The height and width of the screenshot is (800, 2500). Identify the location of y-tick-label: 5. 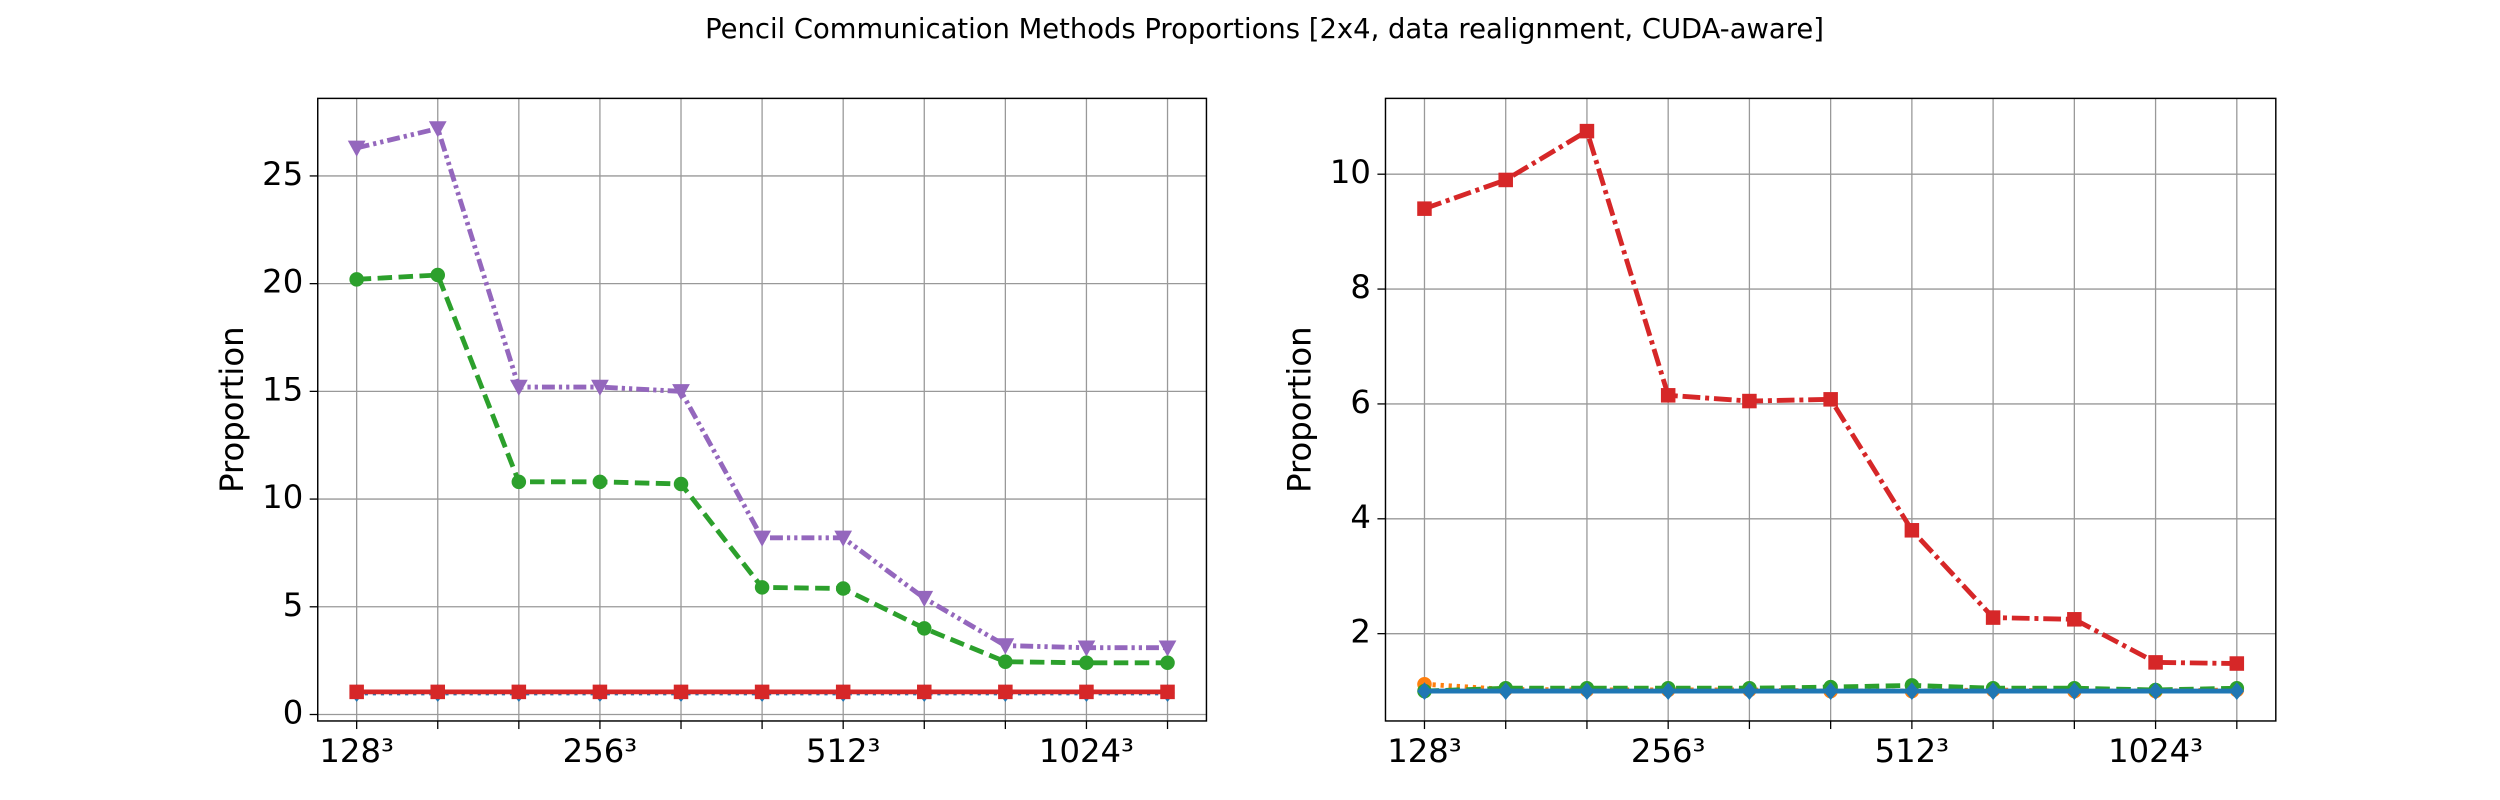
(293, 605).